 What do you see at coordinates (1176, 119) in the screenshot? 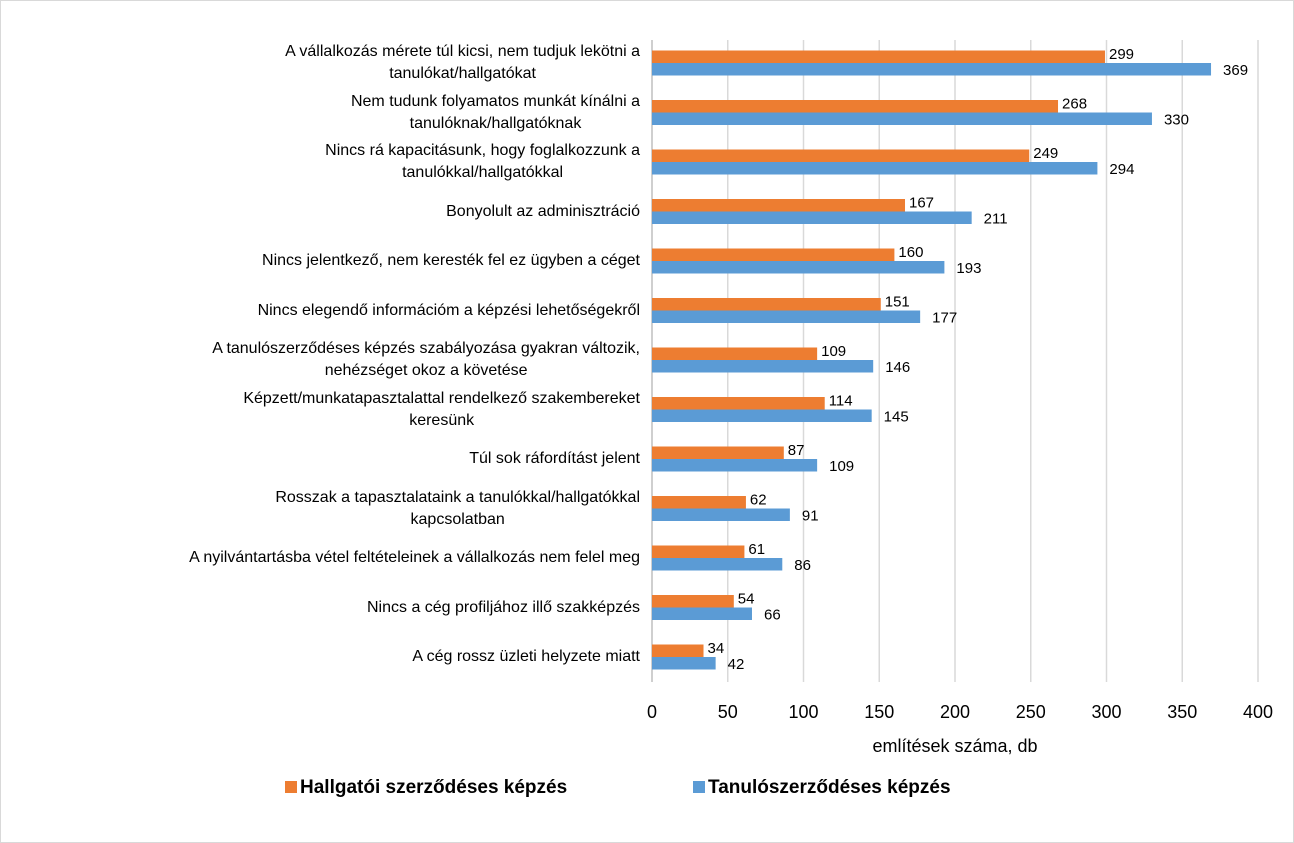
I see `value-label: 330` at bounding box center [1176, 119].